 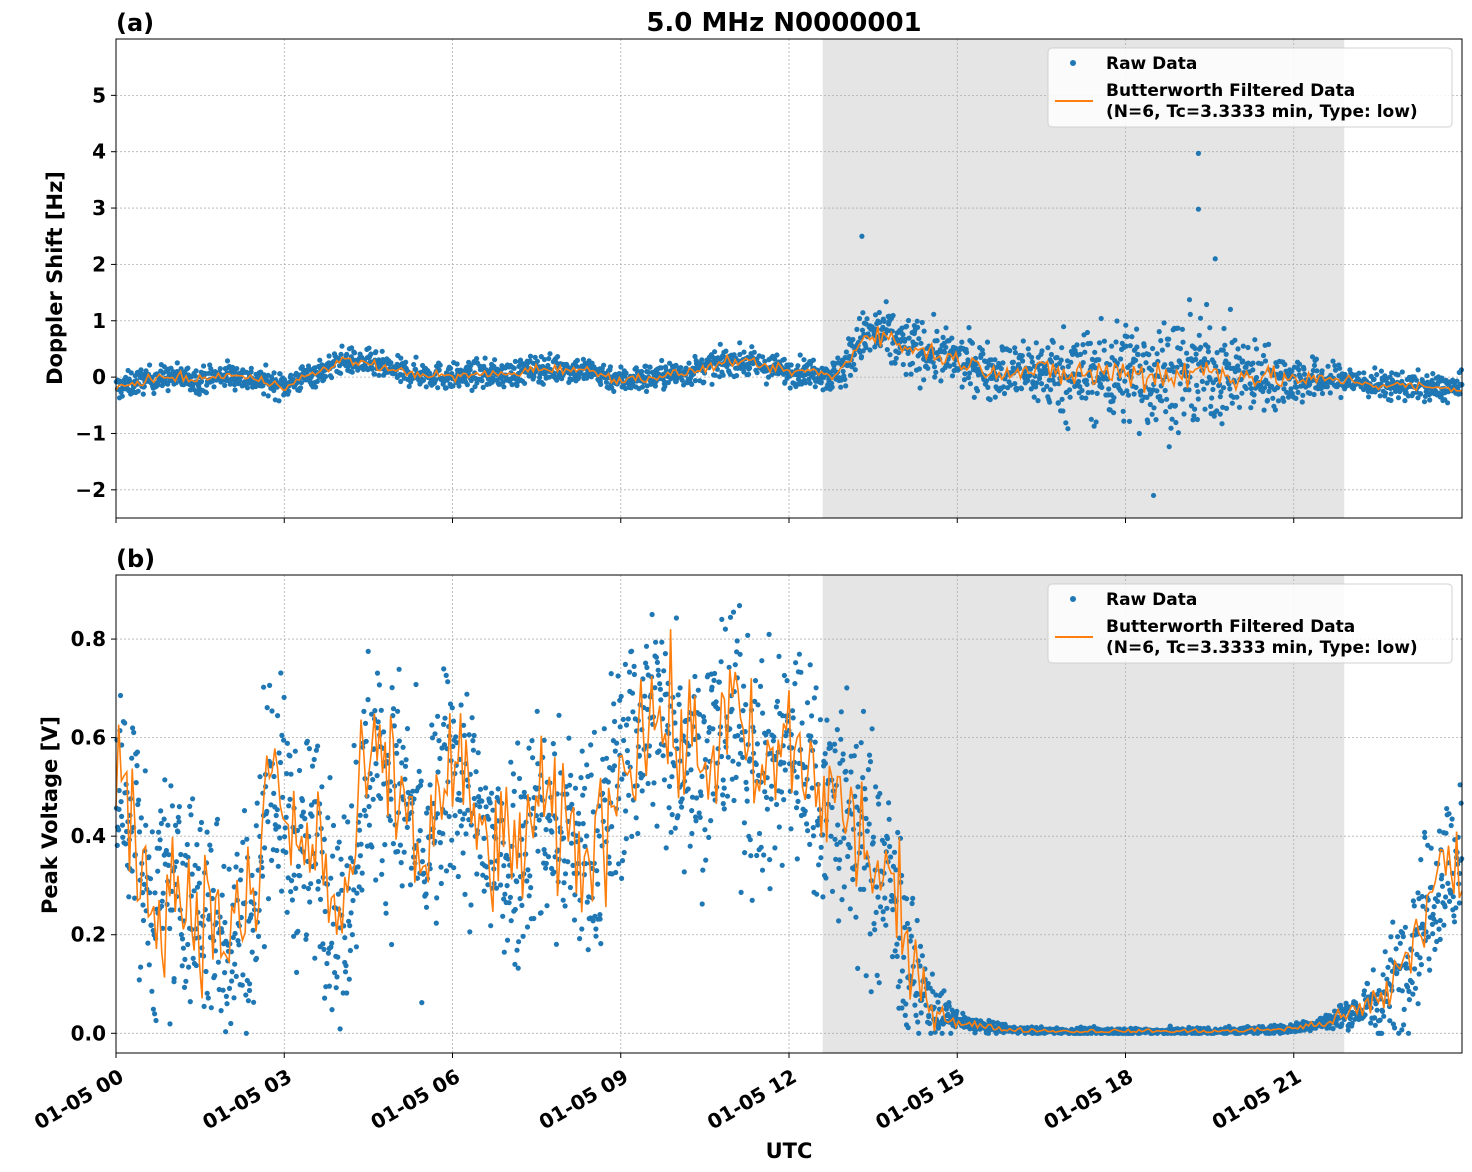 What do you see at coordinates (135, 559) in the screenshot?
I see `panel-label-b: (b)` at bounding box center [135, 559].